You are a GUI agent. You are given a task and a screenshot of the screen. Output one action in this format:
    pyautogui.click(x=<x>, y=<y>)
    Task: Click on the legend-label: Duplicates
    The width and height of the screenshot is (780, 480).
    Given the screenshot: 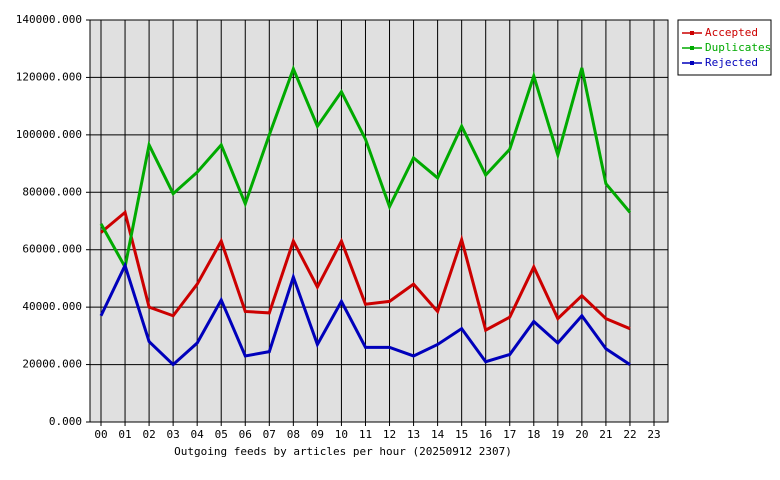 What is the action you would take?
    pyautogui.click(x=738, y=47)
    